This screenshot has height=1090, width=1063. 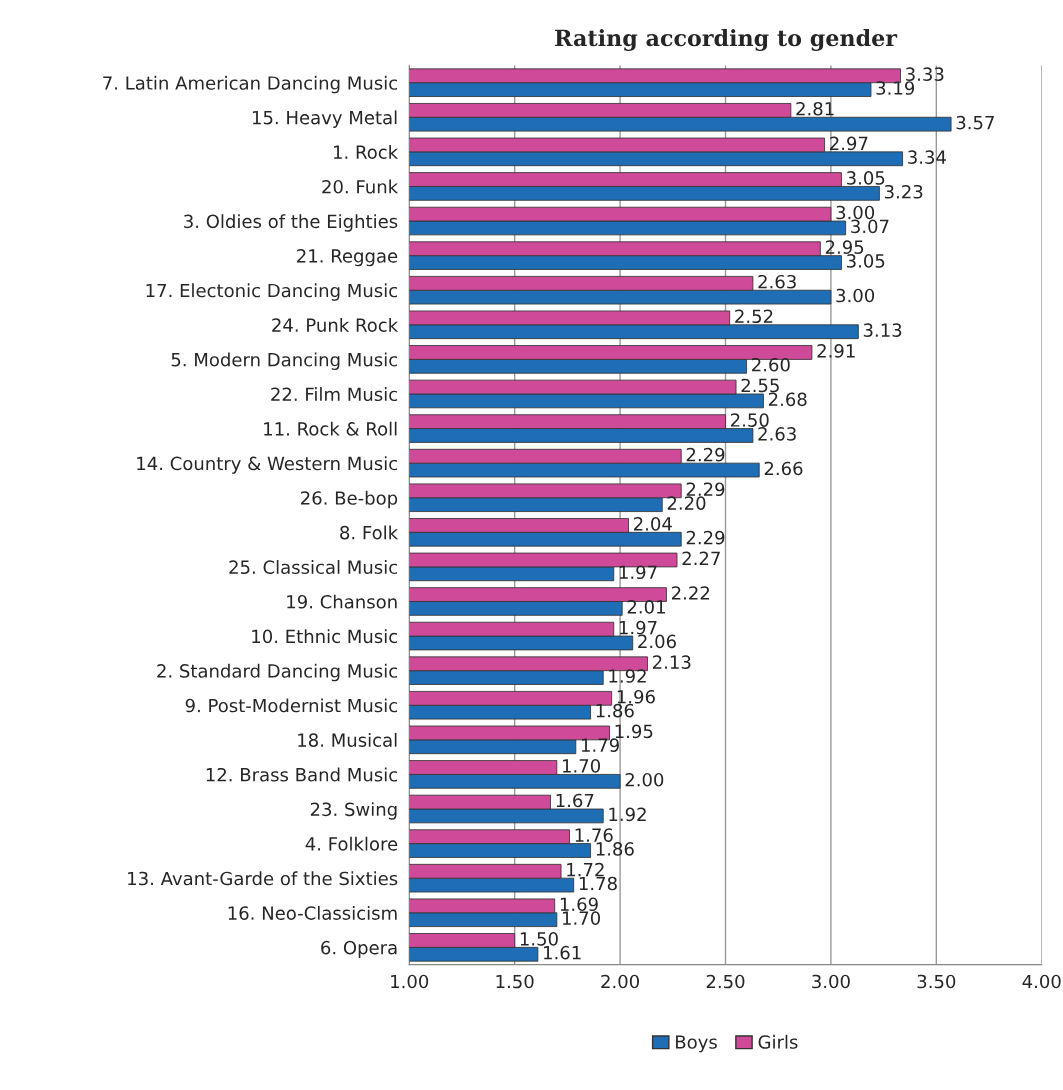 I want to click on data-label: 1.50, so click(x=539, y=939).